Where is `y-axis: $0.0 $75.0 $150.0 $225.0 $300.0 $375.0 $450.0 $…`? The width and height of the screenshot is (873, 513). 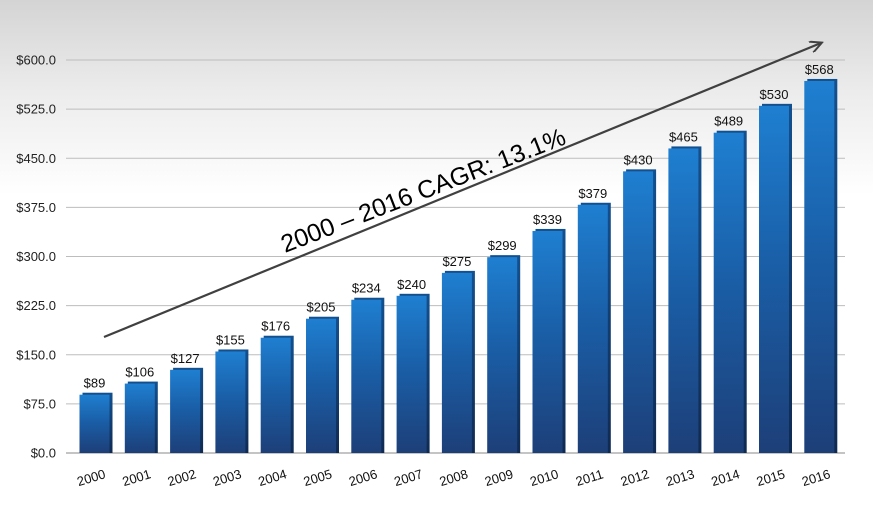 y-axis: $0.0 $75.0 $150.0 $225.0 $300.0 $375.0 $450.0 $… is located at coordinates (36, 257).